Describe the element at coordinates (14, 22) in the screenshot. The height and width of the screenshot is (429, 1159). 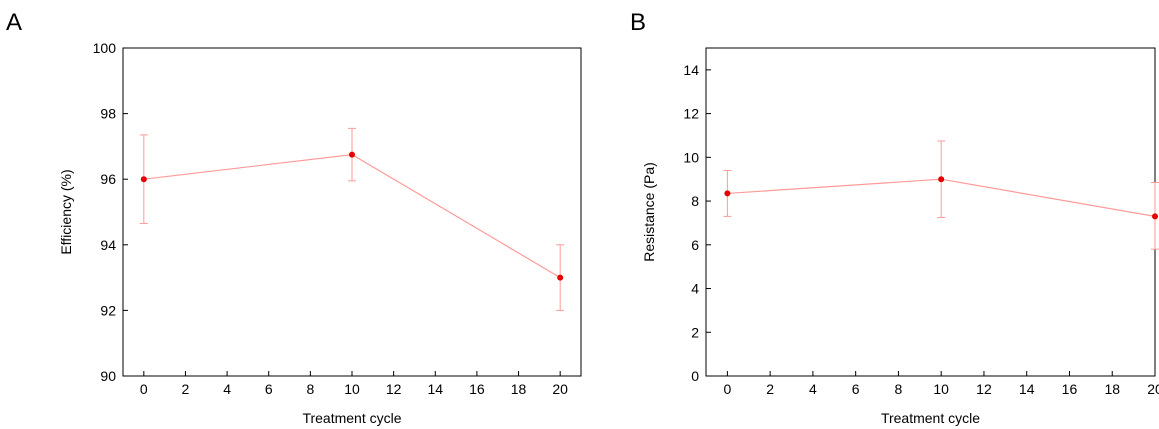
I see `panel-label-a: A` at that location.